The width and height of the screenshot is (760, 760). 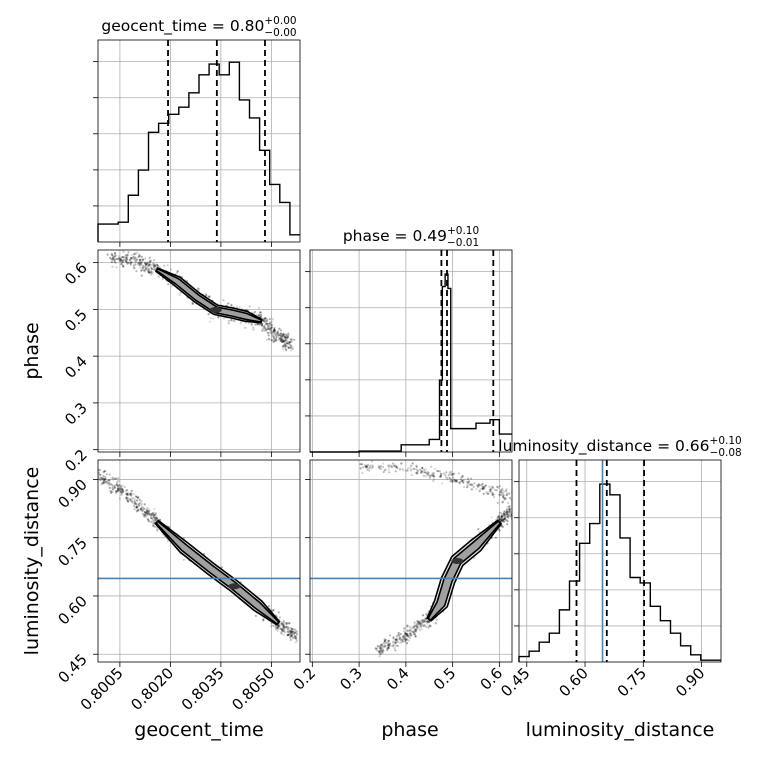 What do you see at coordinates (76, 367) in the screenshot?
I see `y-tick-label: 0.4` at bounding box center [76, 367].